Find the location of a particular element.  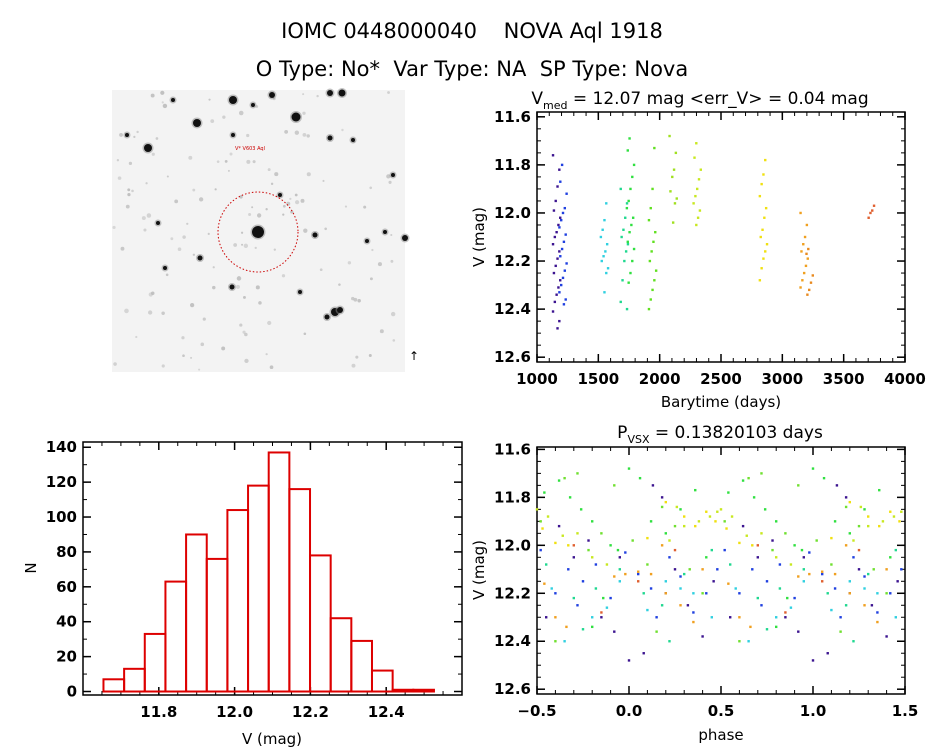

phased-xtick-label: 1.0 is located at coordinates (813, 711).